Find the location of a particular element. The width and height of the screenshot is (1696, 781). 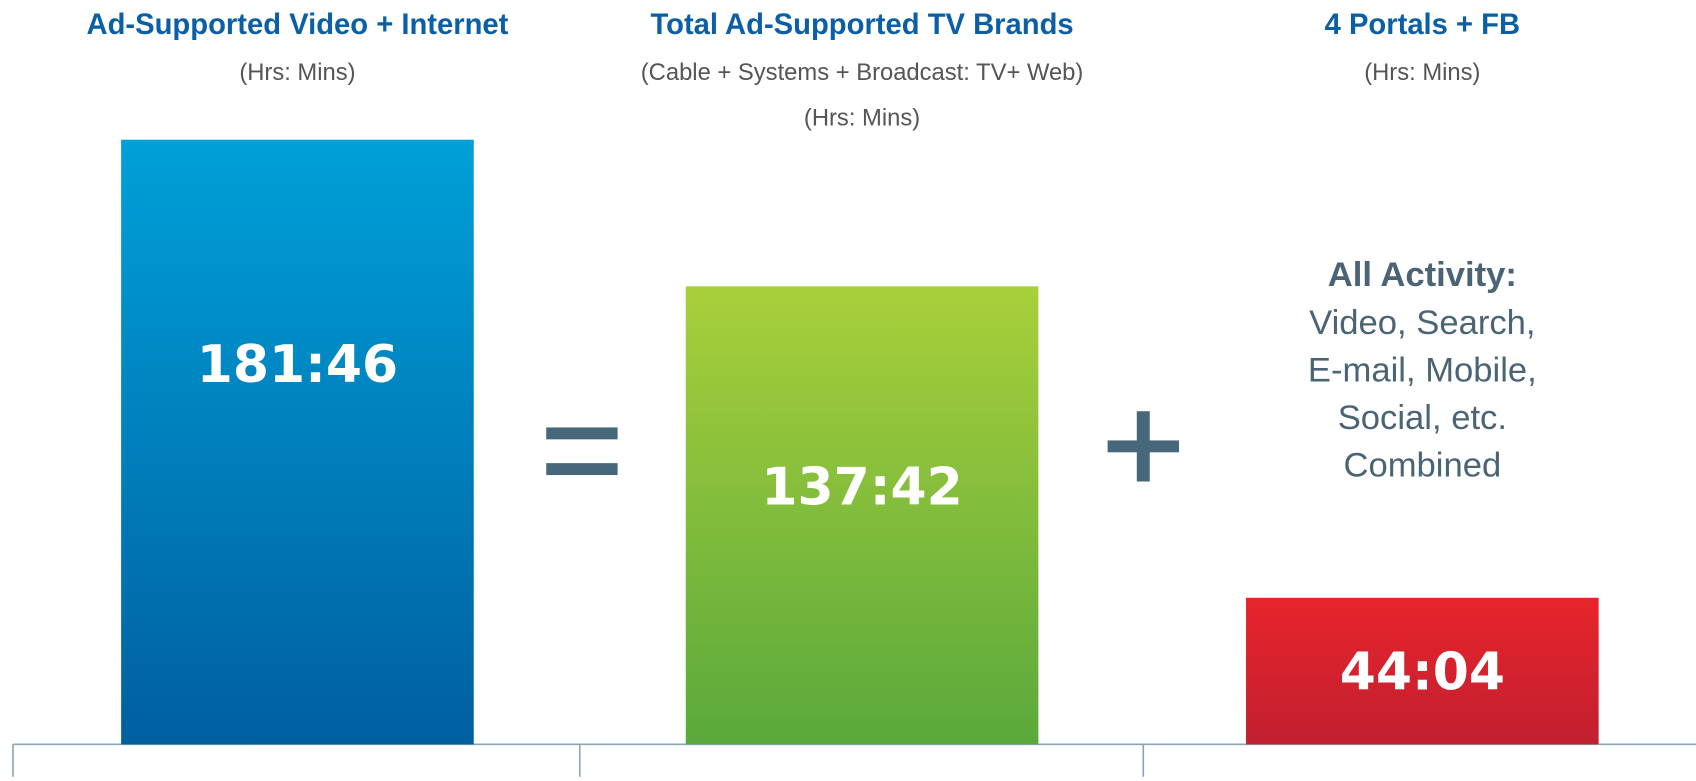

plus-sign is located at coordinates (1143, 446).